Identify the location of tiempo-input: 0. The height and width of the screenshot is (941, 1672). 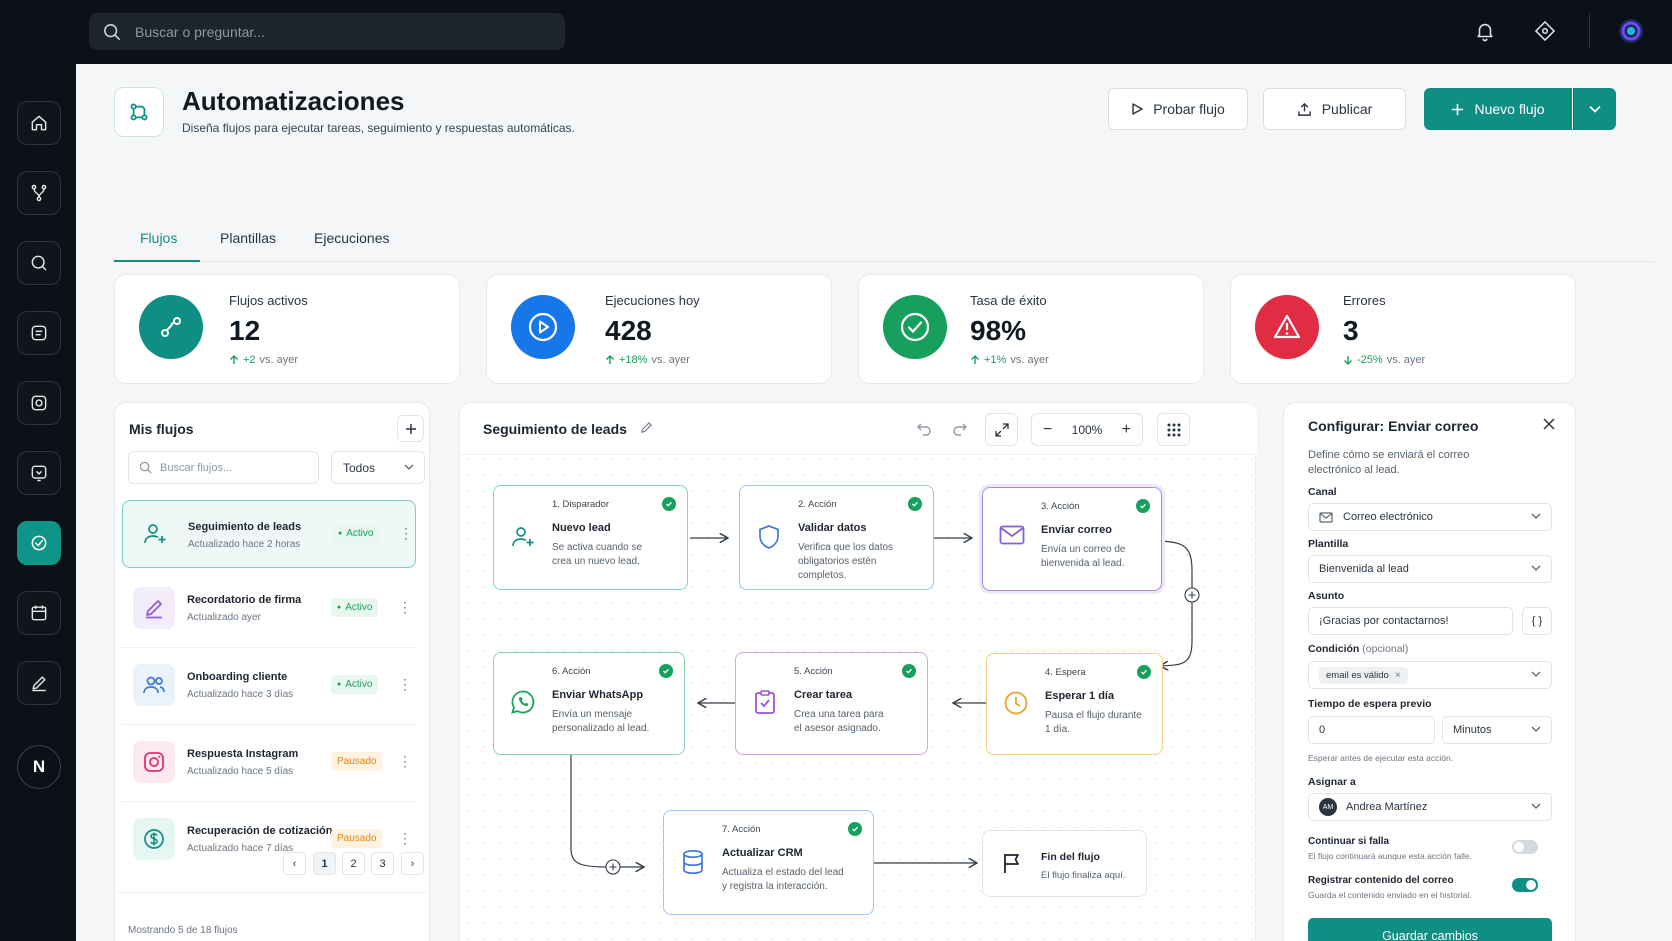
(1371, 730).